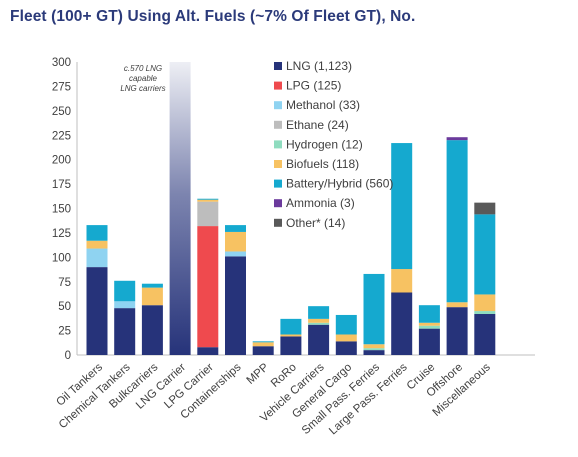  I want to click on y-tick-label: 275, so click(61, 87).